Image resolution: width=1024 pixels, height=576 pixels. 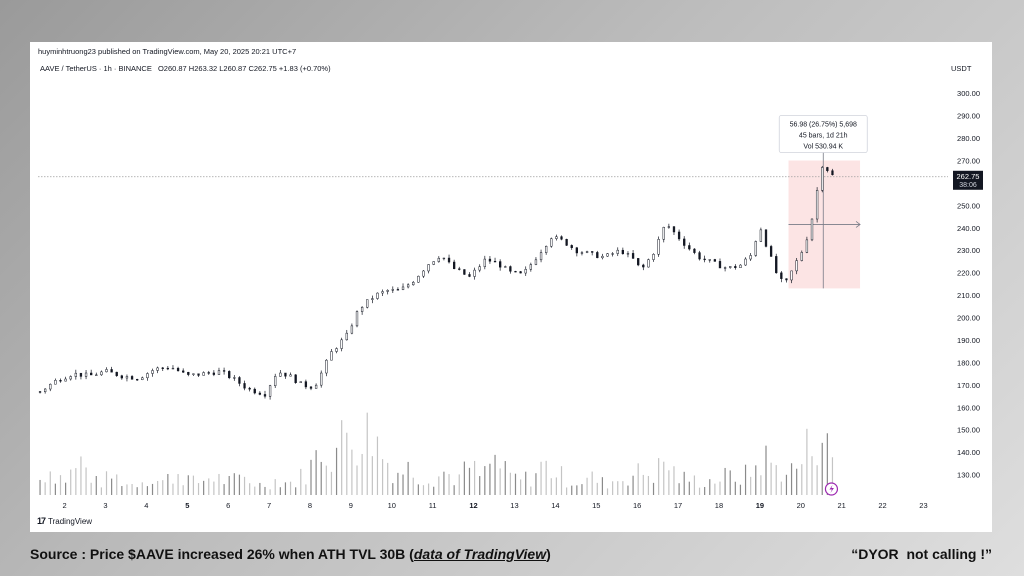 What do you see at coordinates (637, 505) in the screenshot?
I see `time-tick-label: 16` at bounding box center [637, 505].